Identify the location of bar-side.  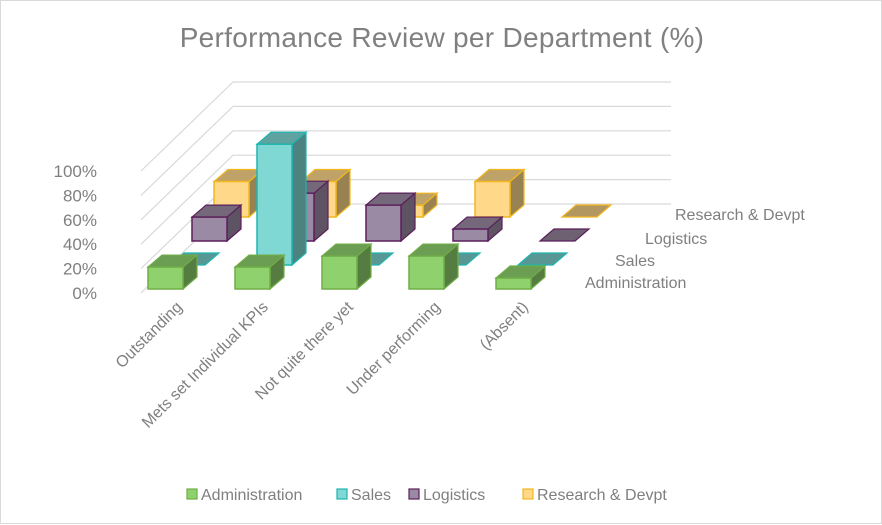
(299, 198).